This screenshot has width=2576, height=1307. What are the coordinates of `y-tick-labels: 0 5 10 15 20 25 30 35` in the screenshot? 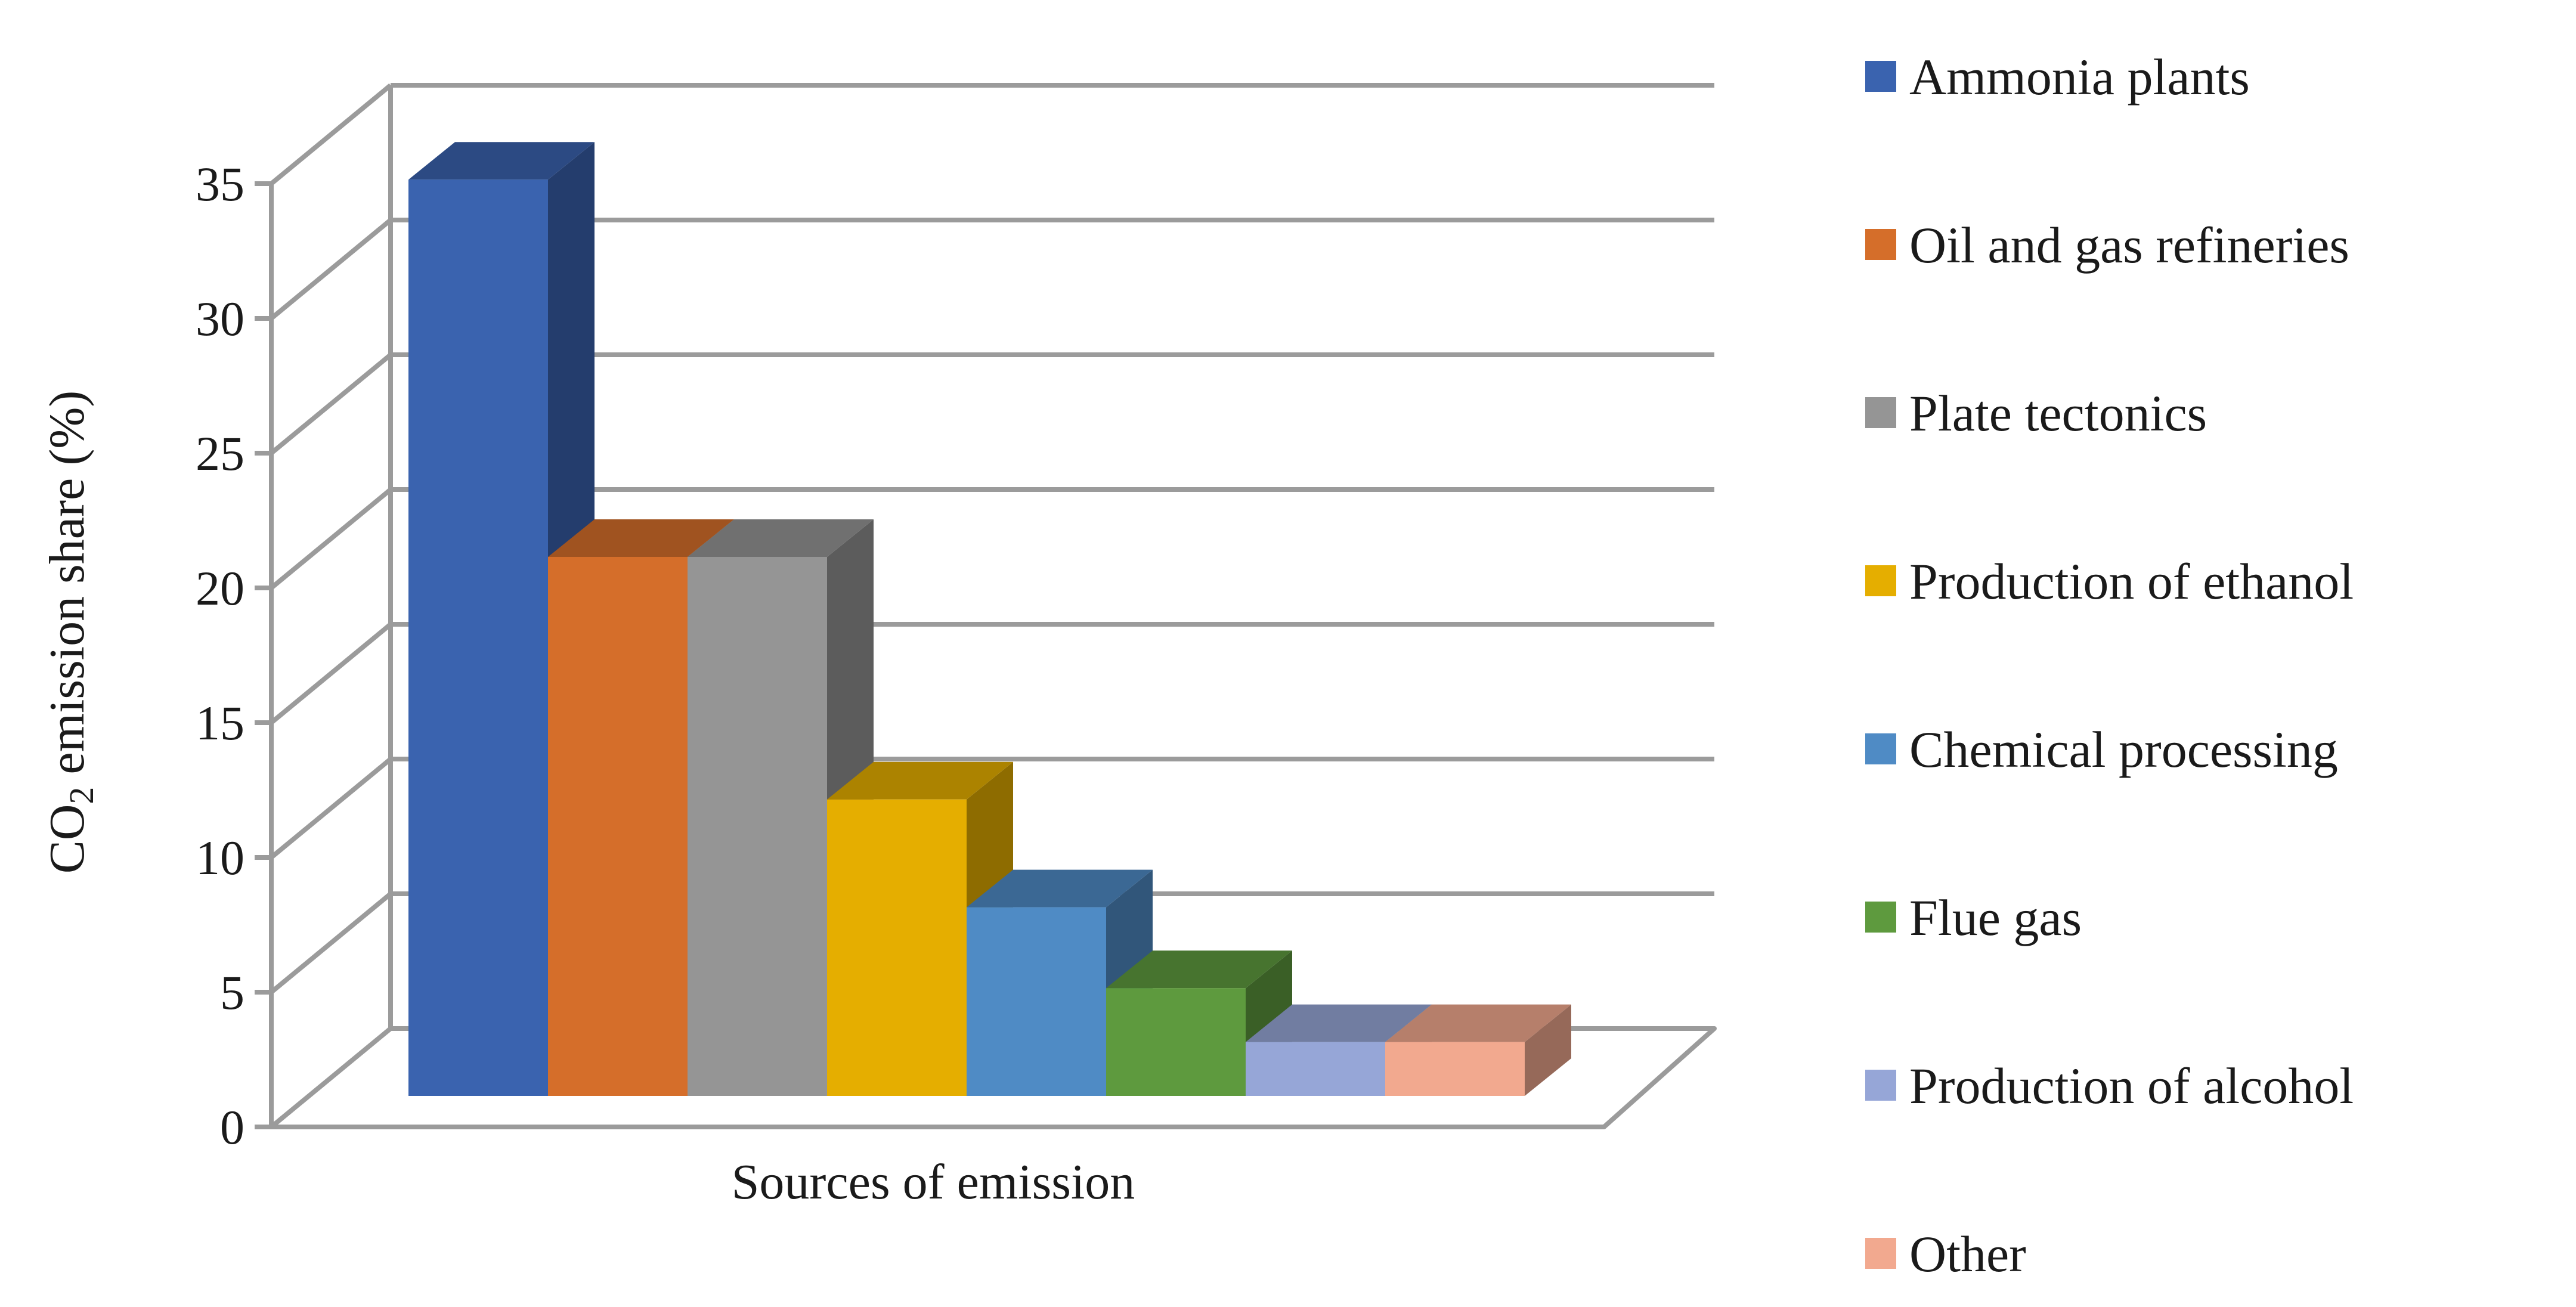 It's located at (220, 655).